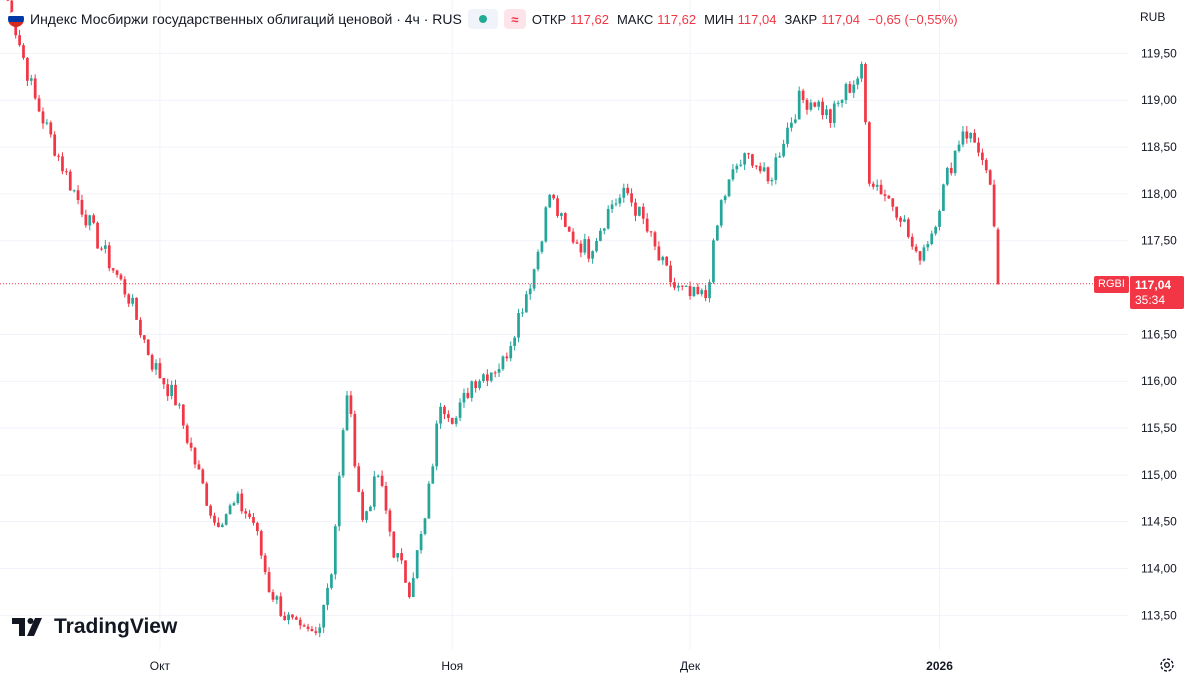 This screenshot has height=679, width=1200. I want to click on high-value: 117,62, so click(677, 19).